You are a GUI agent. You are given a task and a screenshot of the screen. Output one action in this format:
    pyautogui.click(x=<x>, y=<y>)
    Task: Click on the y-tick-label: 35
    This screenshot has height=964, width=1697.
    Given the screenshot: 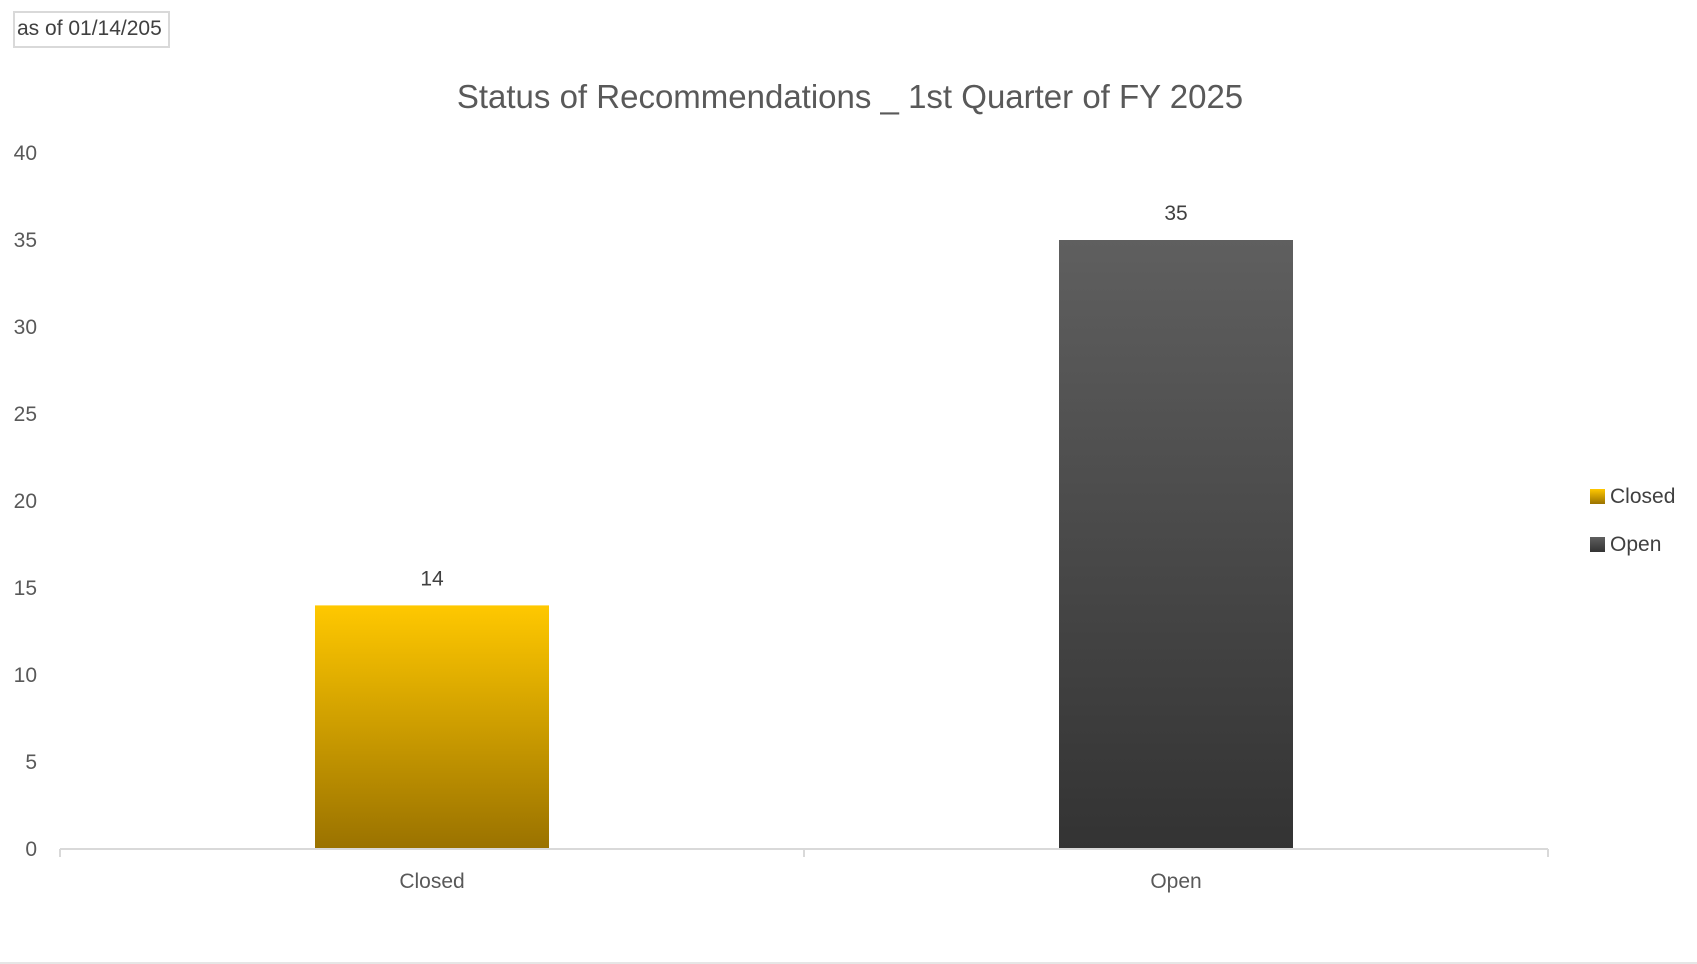 What is the action you would take?
    pyautogui.click(x=25, y=240)
    